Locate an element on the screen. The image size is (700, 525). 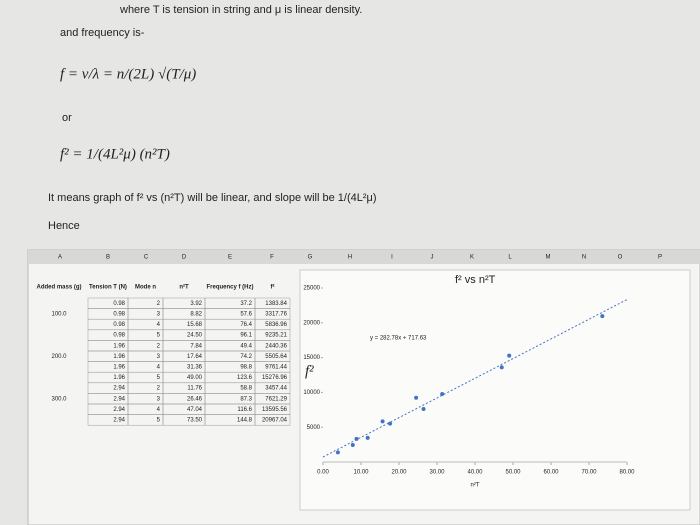
y-tick-label: 5000 is located at coordinates (314, 428).